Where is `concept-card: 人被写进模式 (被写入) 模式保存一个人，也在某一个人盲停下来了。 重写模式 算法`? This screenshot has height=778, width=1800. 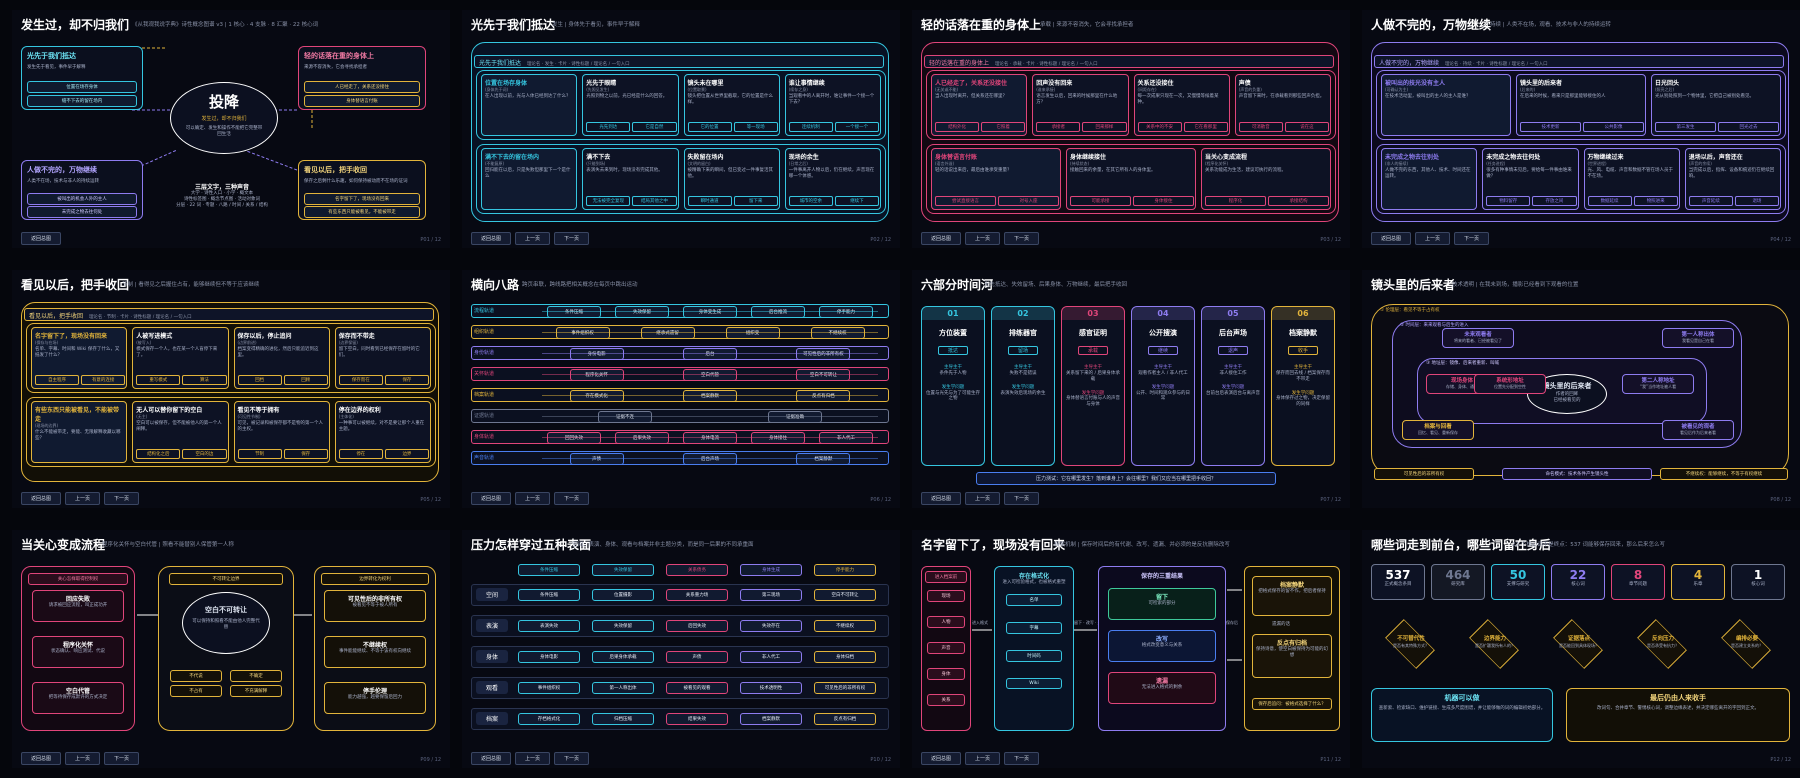
concept-card: 人被写进模式 (被写入) 模式保存一个人，也在某一个人盲停下来了。 重写模式 算法 is located at coordinates (180, 358).